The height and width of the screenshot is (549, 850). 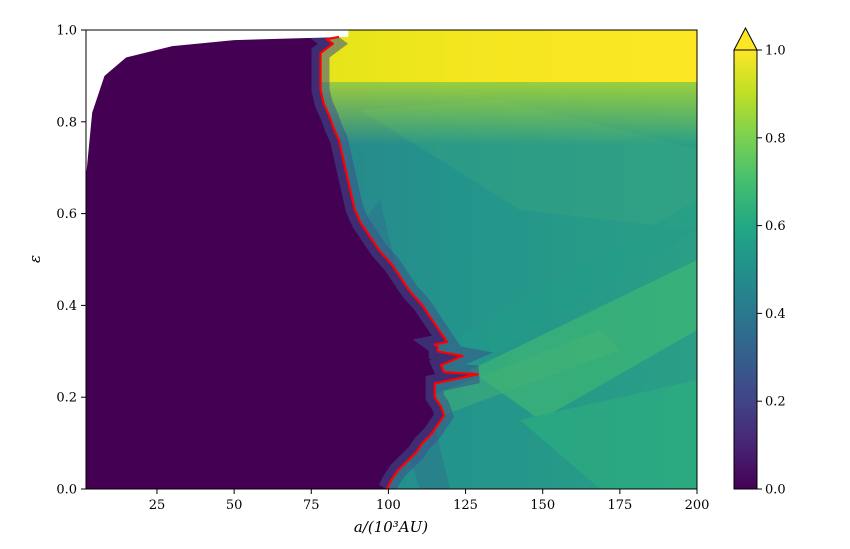 I want to click on y-tick-label: 0.8, so click(x=66, y=122).